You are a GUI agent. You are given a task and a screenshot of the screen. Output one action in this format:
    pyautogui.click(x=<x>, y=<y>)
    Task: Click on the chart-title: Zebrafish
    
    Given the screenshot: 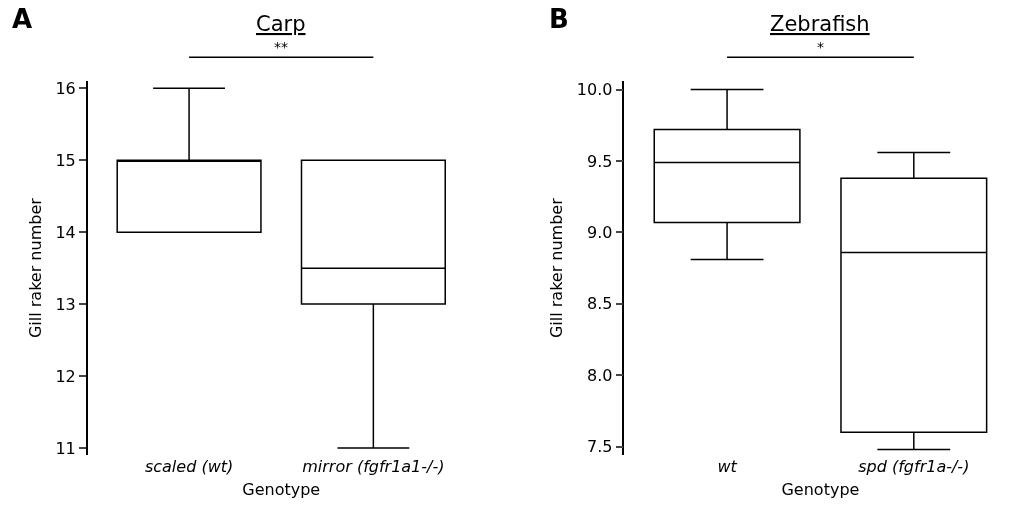 What is the action you would take?
    pyautogui.click(x=820, y=24)
    